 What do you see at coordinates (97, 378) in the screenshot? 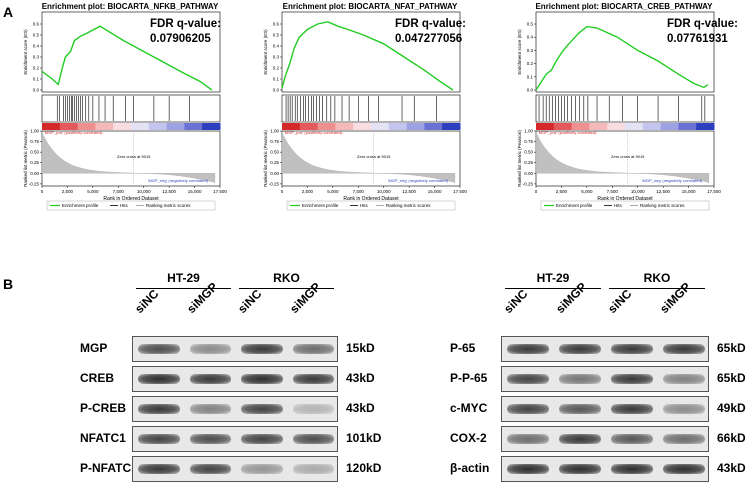
I see `protein-label: CREB` at bounding box center [97, 378].